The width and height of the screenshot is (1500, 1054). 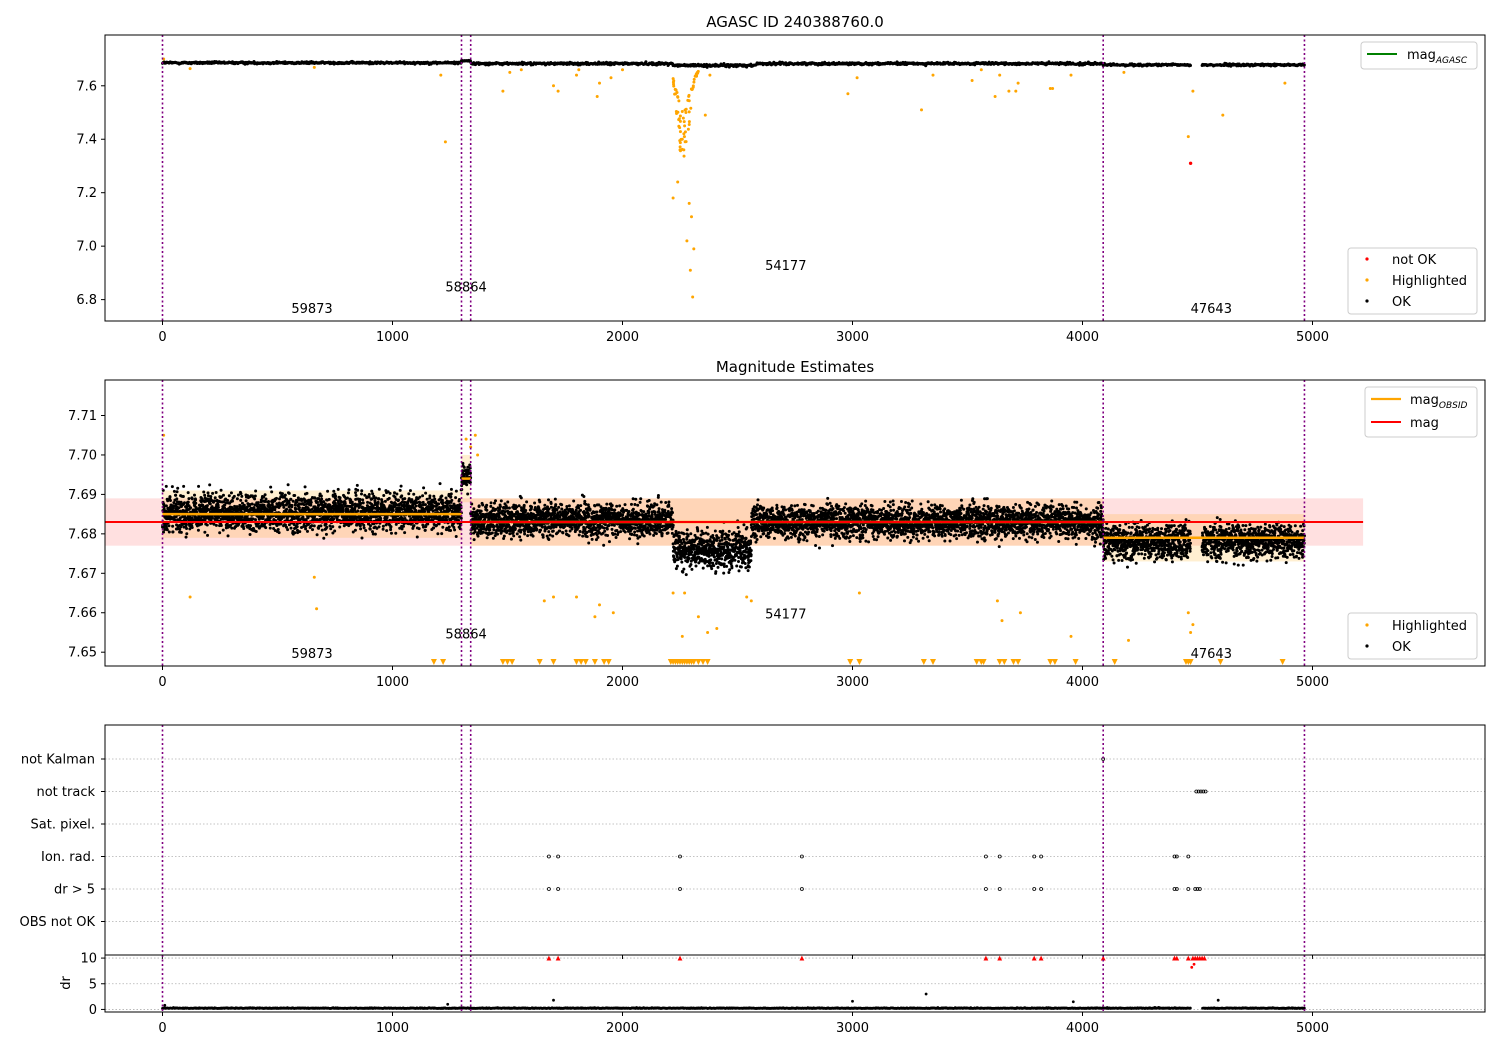 I want to click on agasc-xtick-label: 4000, so click(x=1082, y=337).